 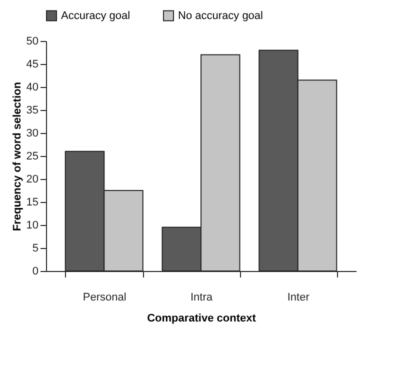 I want to click on y-tick-label: 40, so click(x=32, y=88).